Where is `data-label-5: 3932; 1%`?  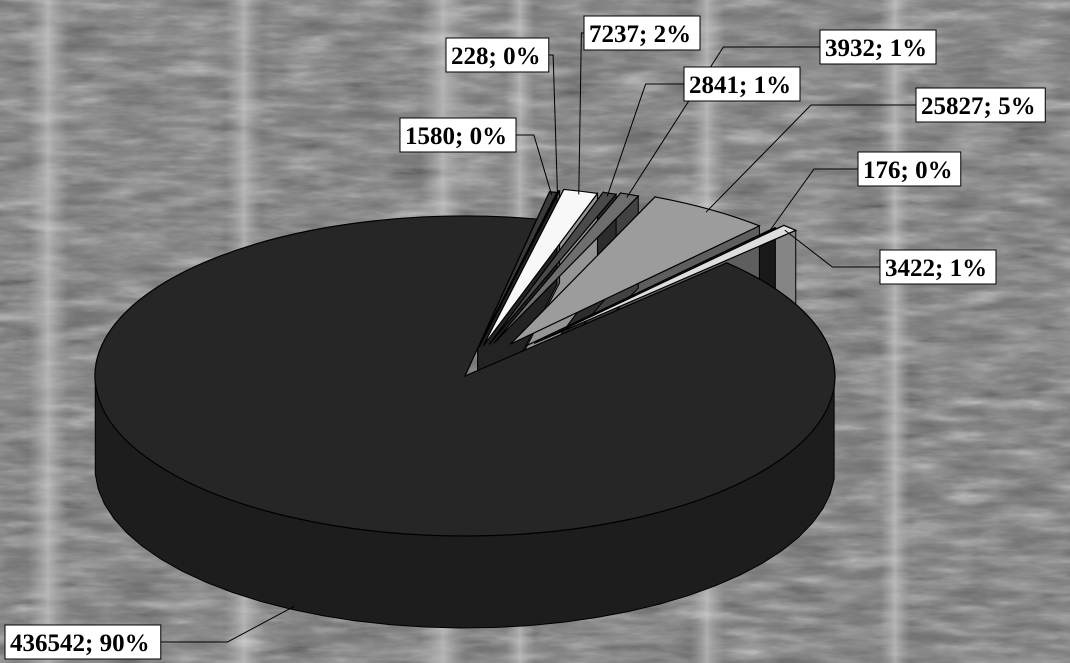 data-label-5: 3932; 1% is located at coordinates (876, 48).